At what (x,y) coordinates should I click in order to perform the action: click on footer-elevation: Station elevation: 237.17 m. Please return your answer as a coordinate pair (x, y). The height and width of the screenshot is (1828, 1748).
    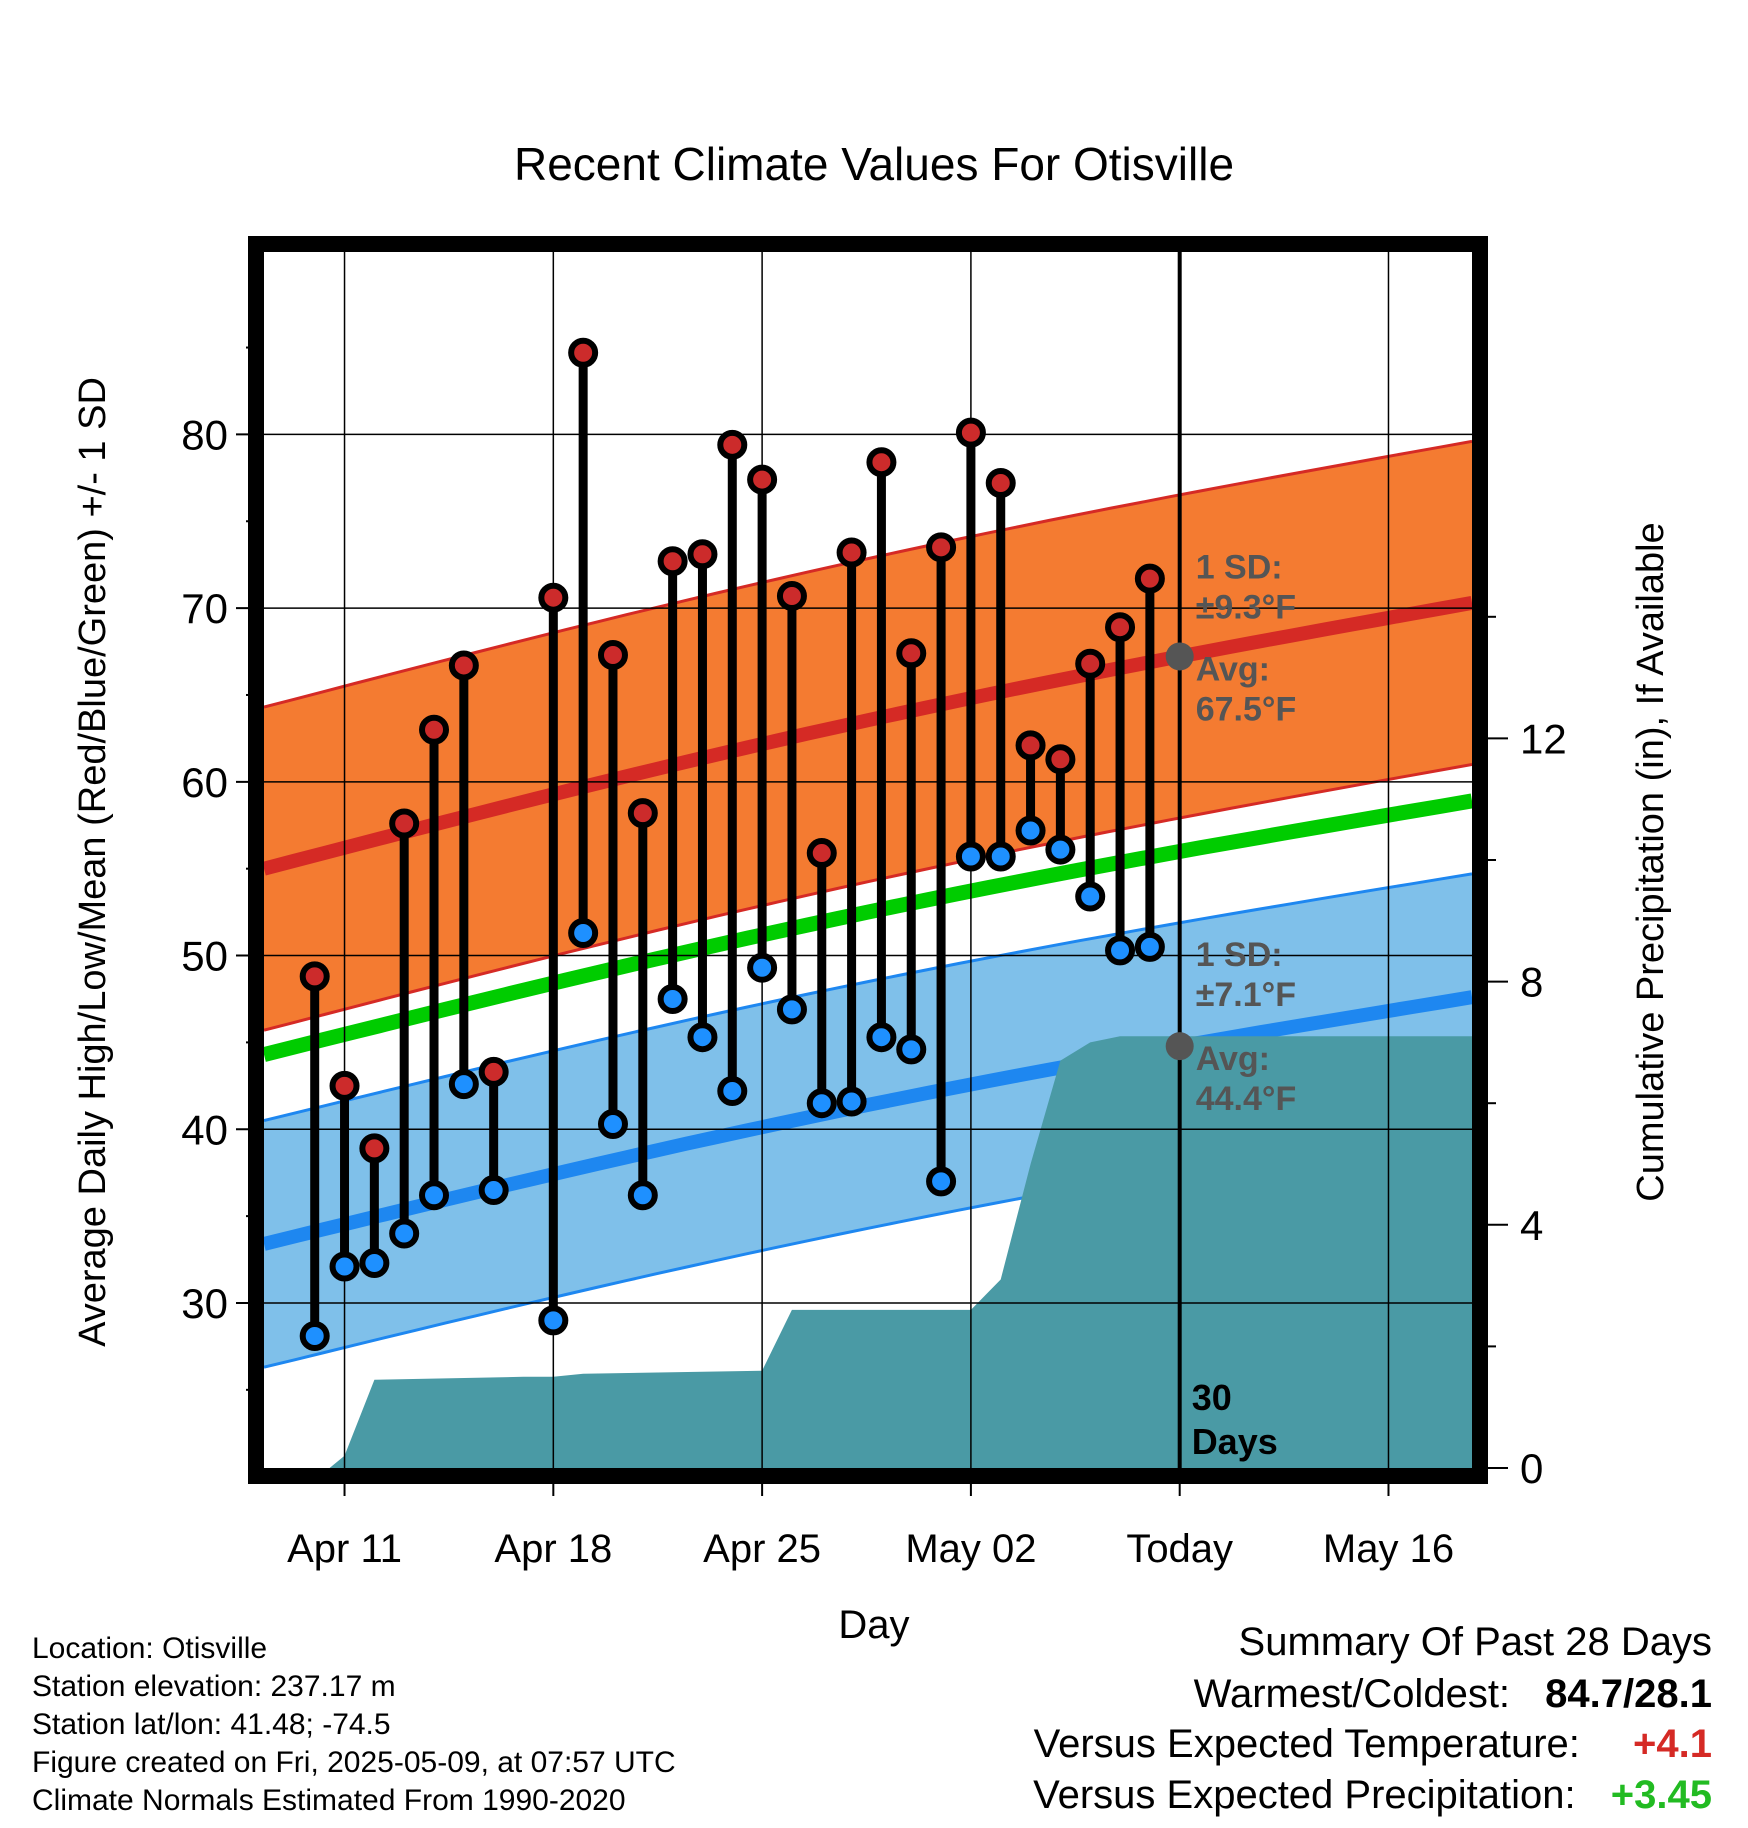
    Looking at the image, I should click on (214, 1686).